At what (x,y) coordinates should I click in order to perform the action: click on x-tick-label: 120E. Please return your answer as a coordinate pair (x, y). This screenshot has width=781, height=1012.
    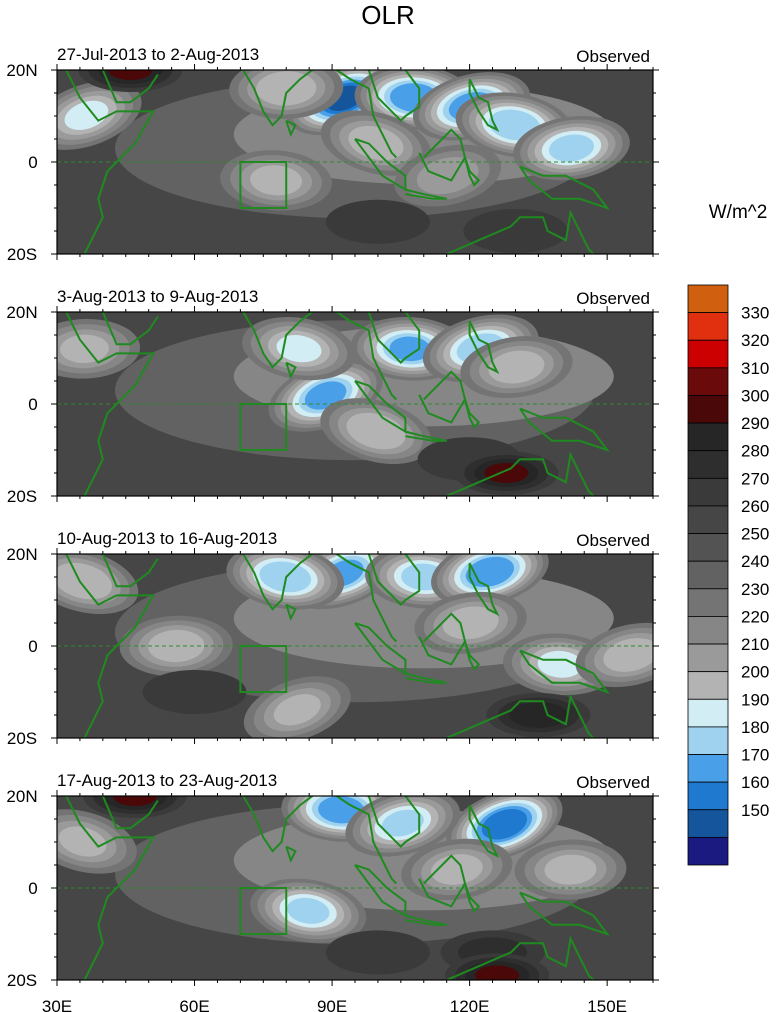
    Looking at the image, I should click on (470, 1004).